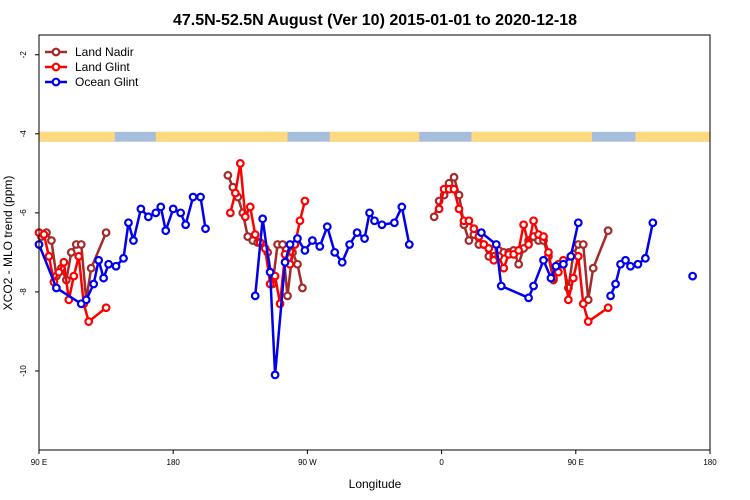 The width and height of the screenshot is (750, 500). I want to click on legend-item: Land Nadir, so click(89, 52).